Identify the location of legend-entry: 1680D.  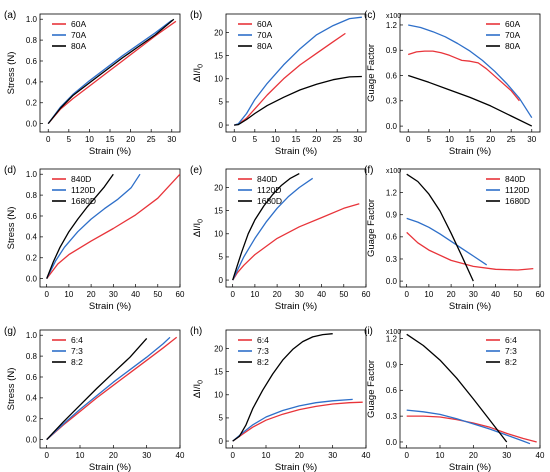
(83, 201).